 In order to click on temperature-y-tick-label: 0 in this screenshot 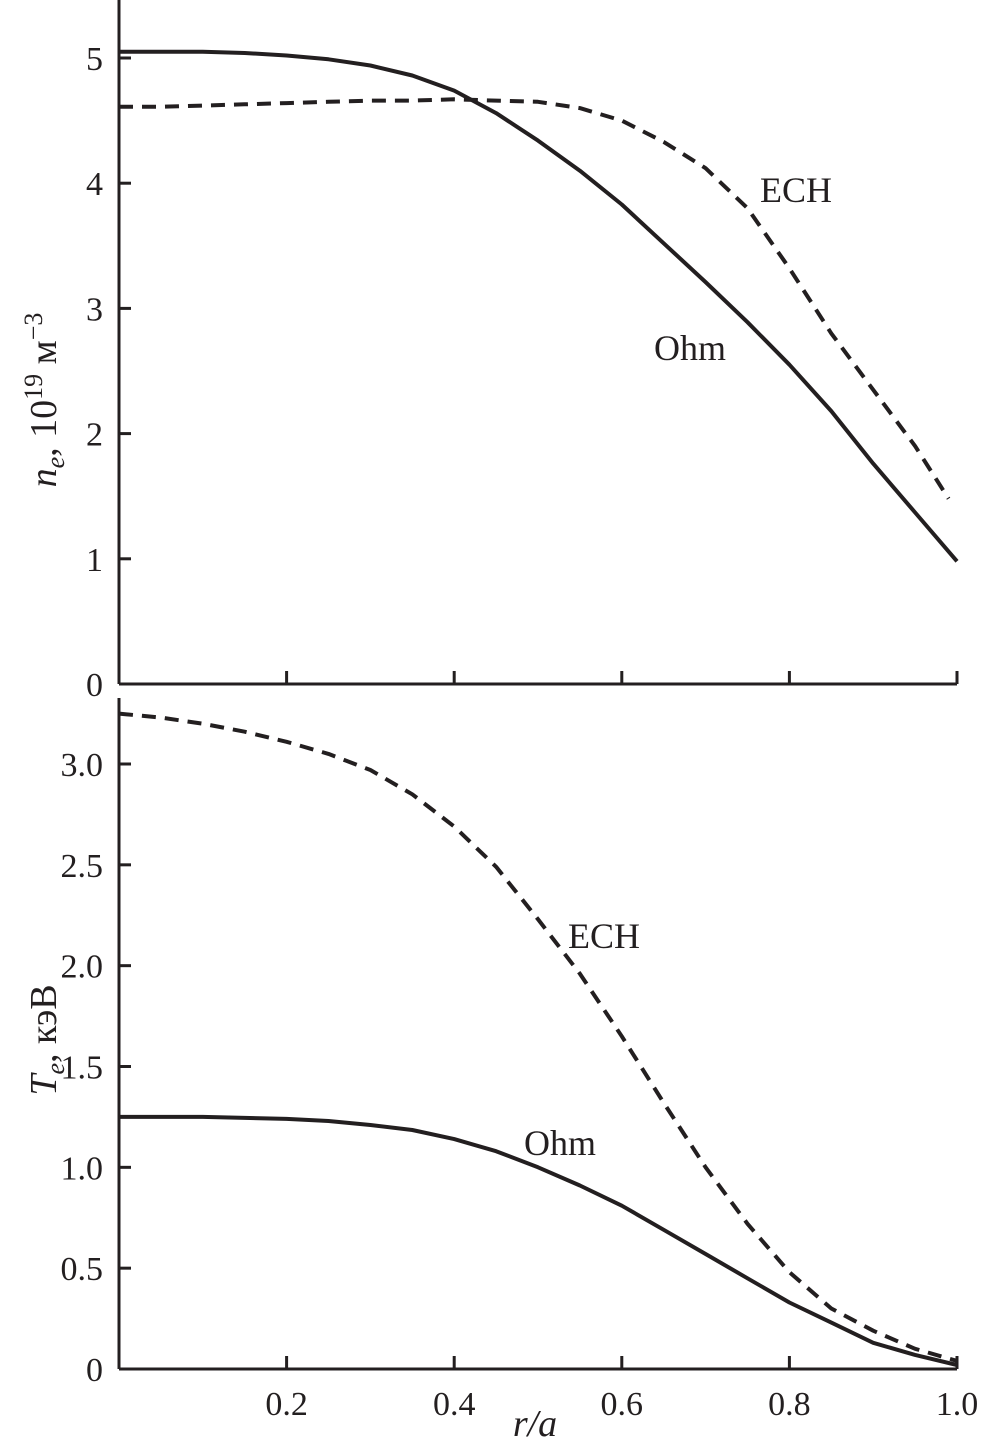, I will do `click(94, 1370)`.